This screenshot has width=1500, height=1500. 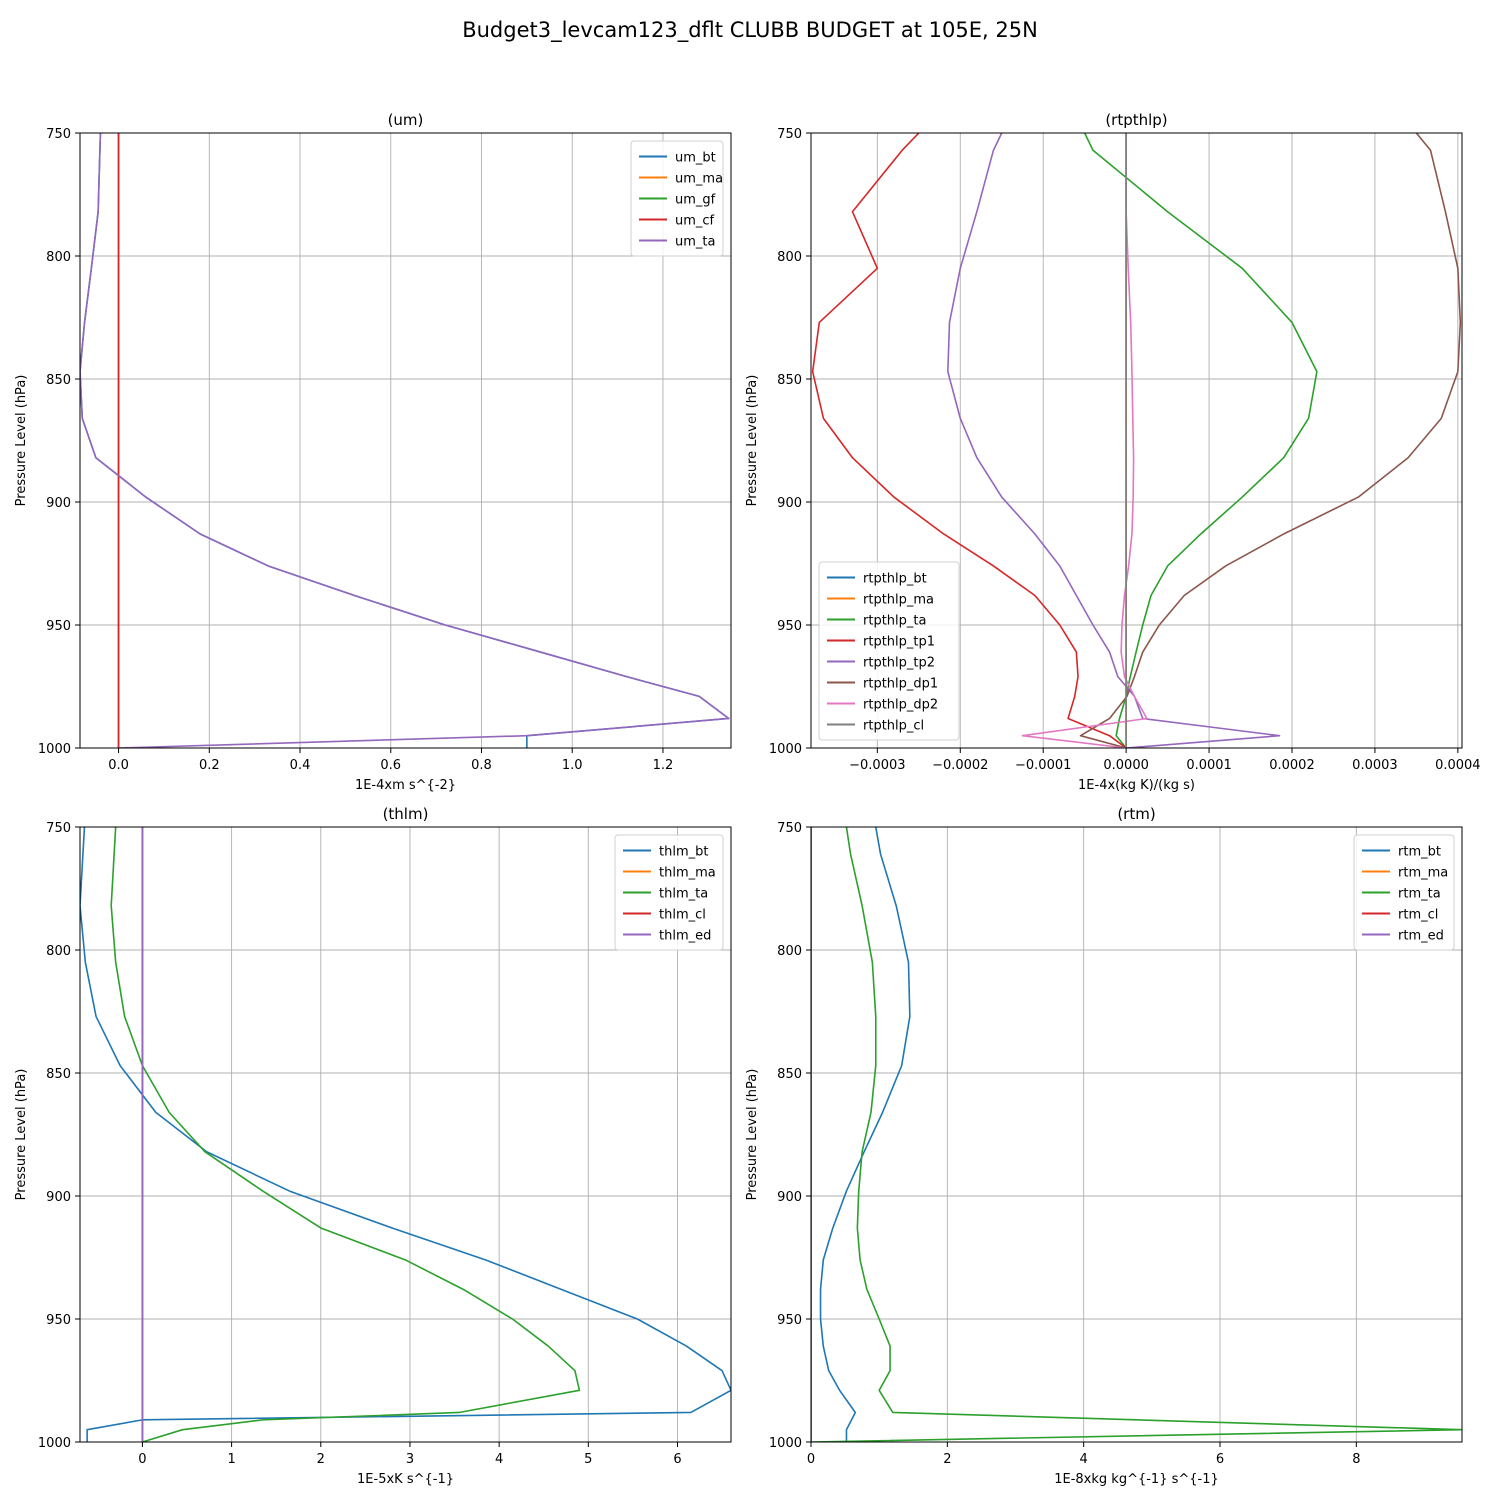 What do you see at coordinates (231, 1459) in the screenshot?
I see `x-tick-label: 1` at bounding box center [231, 1459].